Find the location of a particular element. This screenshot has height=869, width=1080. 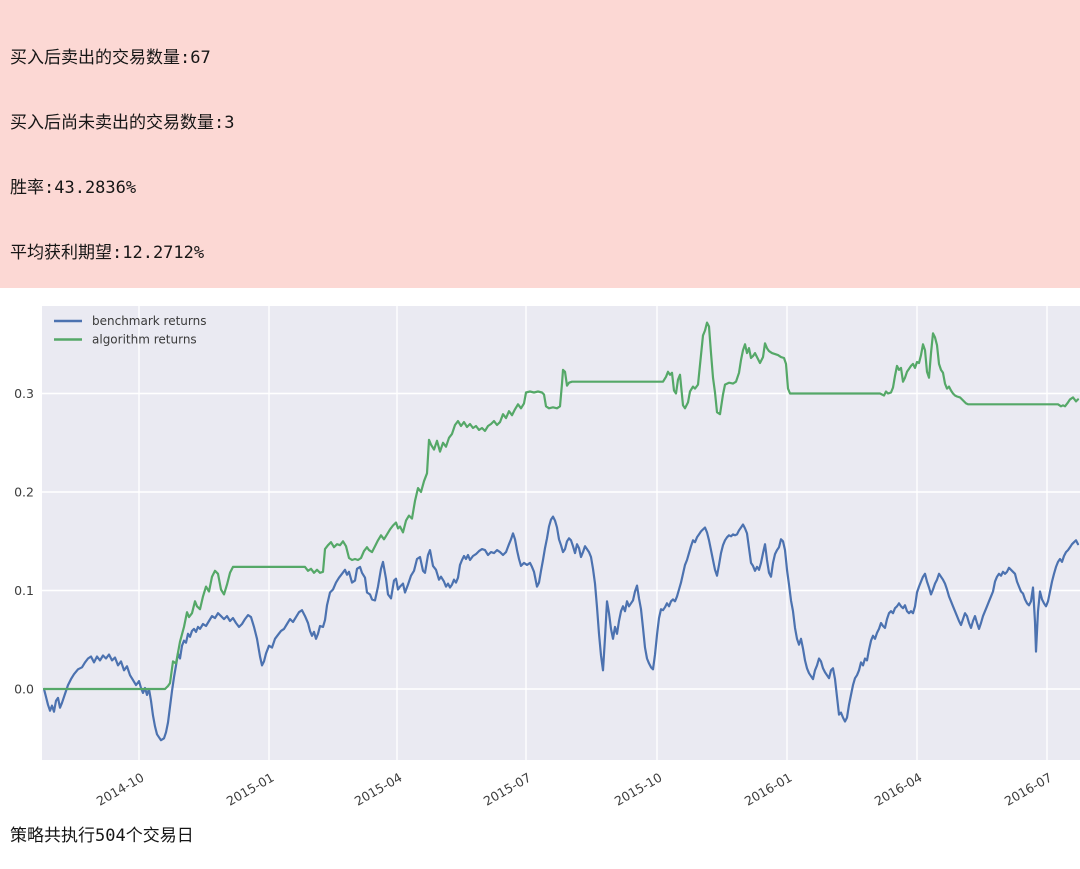

y-tick-label: 0.2 is located at coordinates (24, 492).